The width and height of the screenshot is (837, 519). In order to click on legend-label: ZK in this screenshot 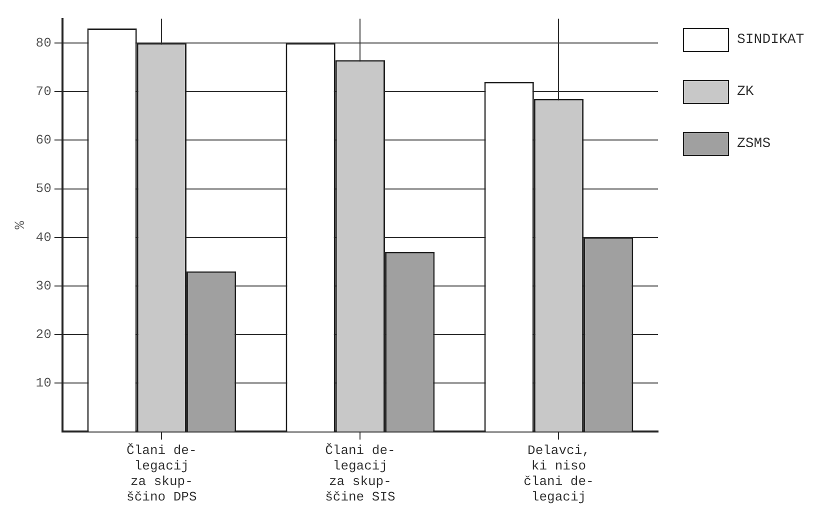, I will do `click(745, 92)`.